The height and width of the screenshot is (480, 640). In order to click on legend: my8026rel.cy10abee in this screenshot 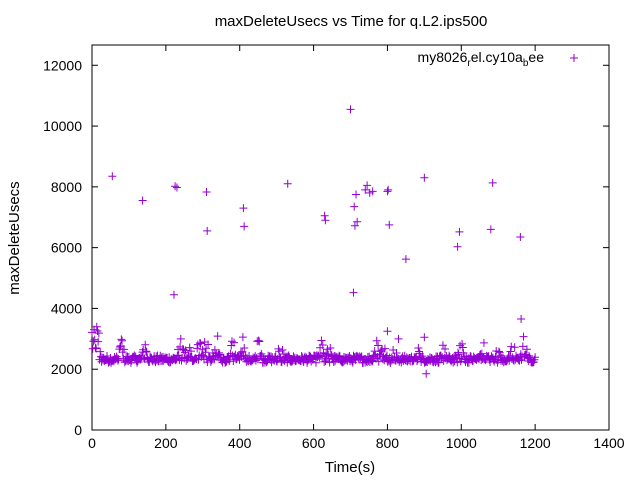, I will do `click(498, 59)`.